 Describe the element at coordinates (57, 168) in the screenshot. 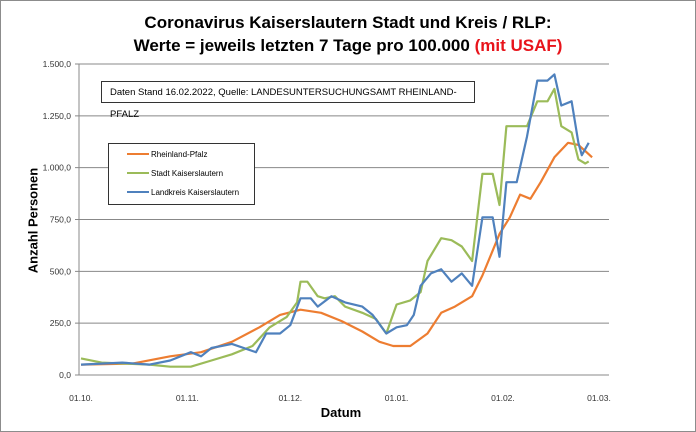

I see `y-tick-label: 1.000,0` at that location.